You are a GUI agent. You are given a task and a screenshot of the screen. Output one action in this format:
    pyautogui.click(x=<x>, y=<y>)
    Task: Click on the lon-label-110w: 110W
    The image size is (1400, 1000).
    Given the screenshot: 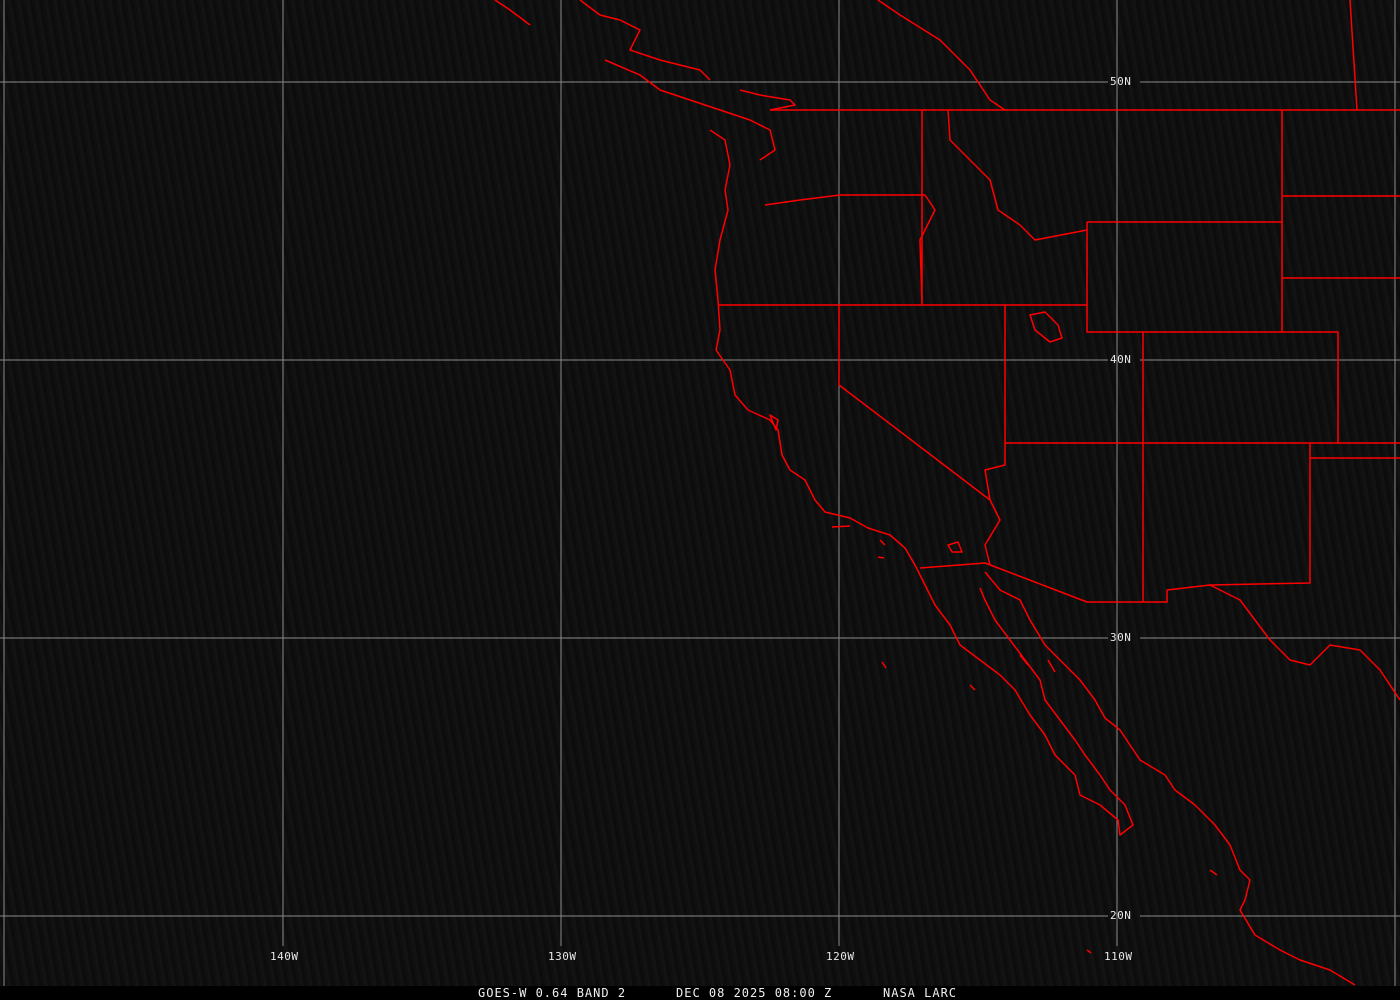 What is the action you would take?
    pyautogui.click(x=1118, y=956)
    